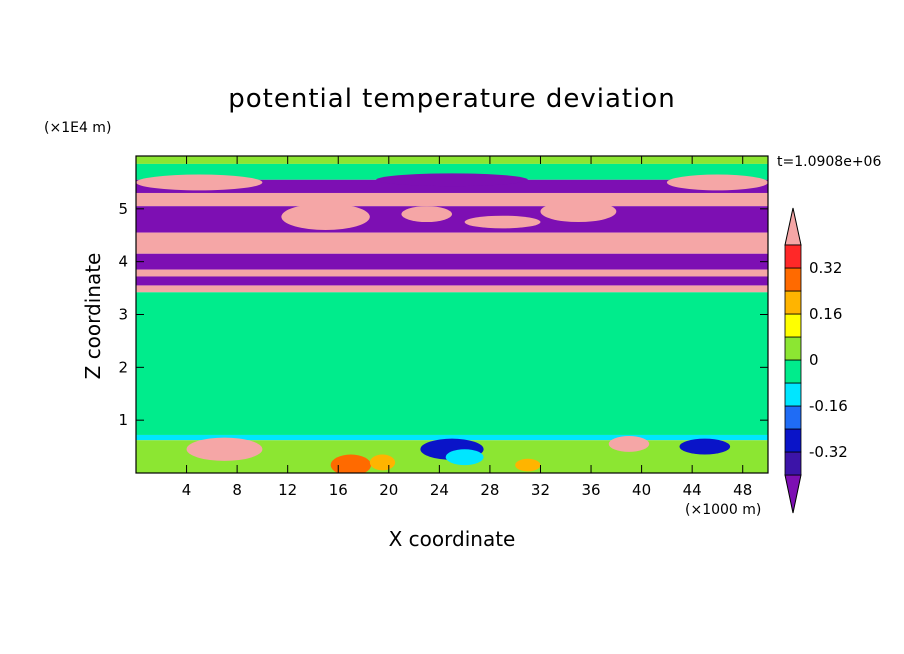 Image resolution: width=904 pixels, height=654 pixels. I want to click on x-tick-label: 20, so click(388, 490).